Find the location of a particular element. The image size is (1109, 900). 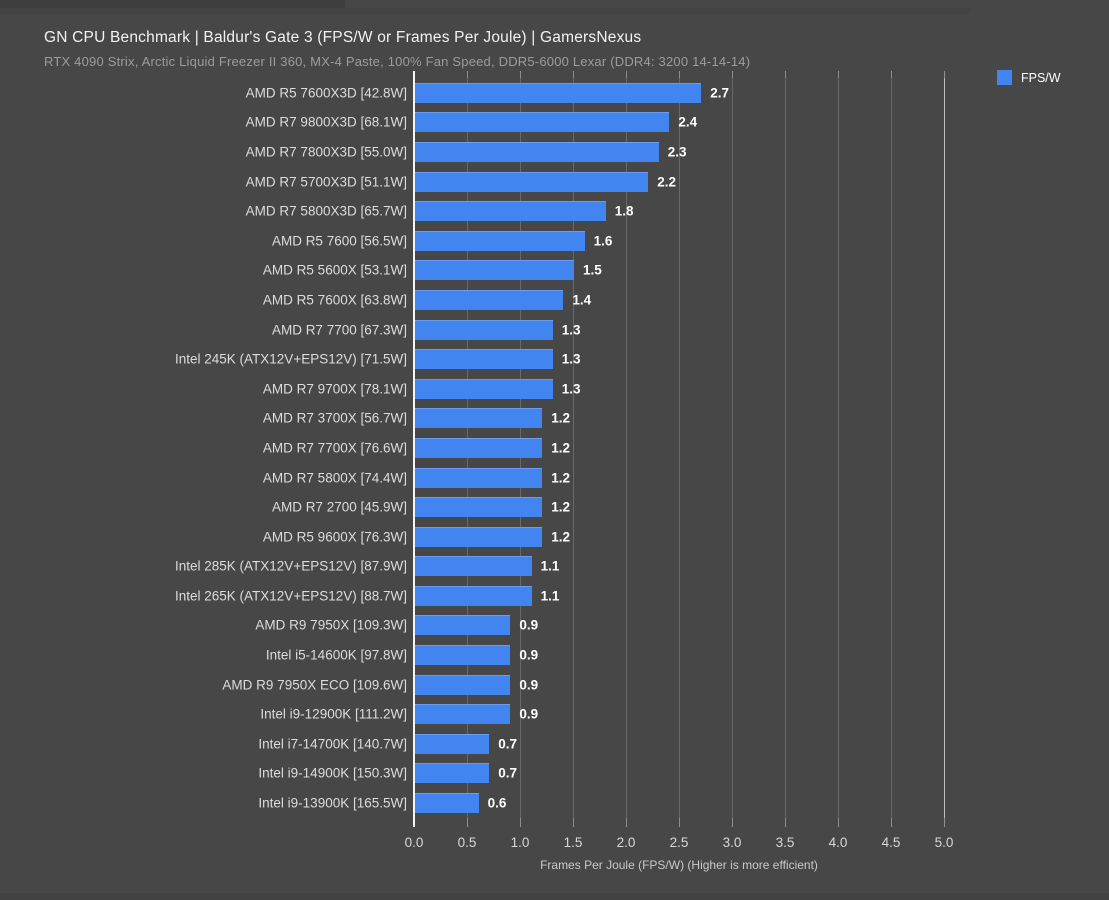

x-tick-label: 4.0 is located at coordinates (838, 842).